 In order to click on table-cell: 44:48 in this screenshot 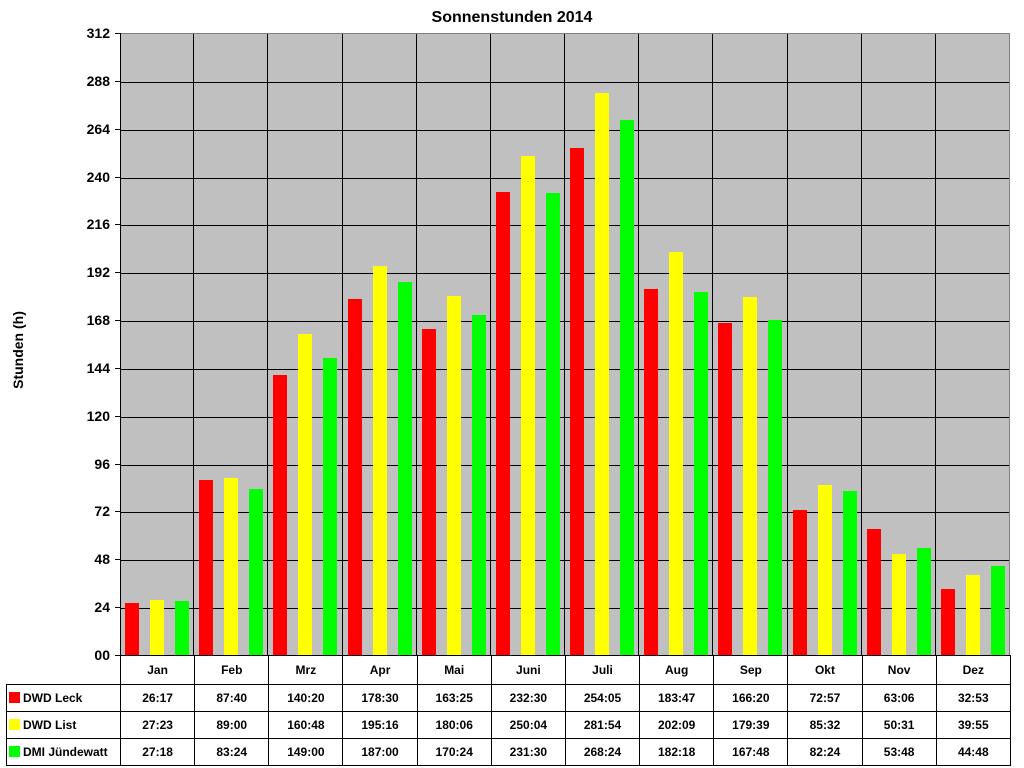, I will do `click(973, 752)`.